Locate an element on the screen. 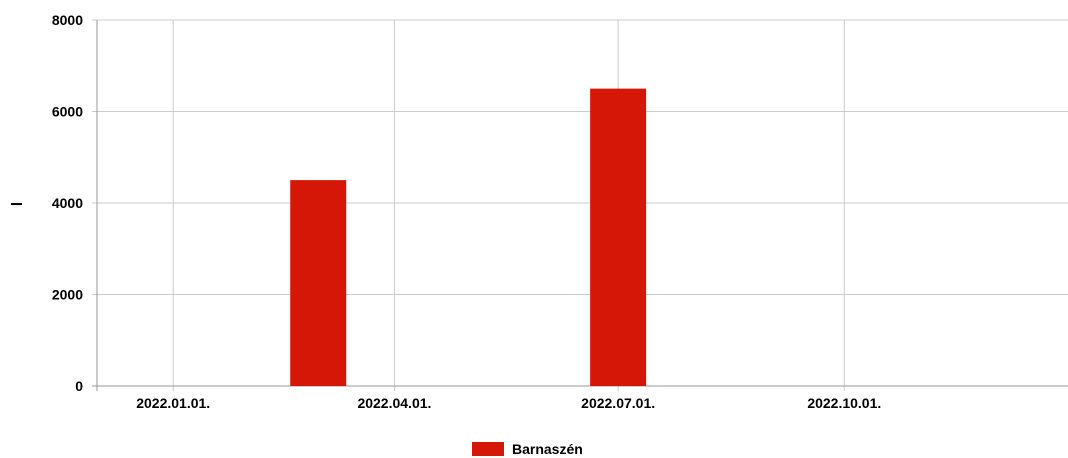 The image size is (1068, 458). x-tick-label: 2022.07.01. is located at coordinates (618, 403).